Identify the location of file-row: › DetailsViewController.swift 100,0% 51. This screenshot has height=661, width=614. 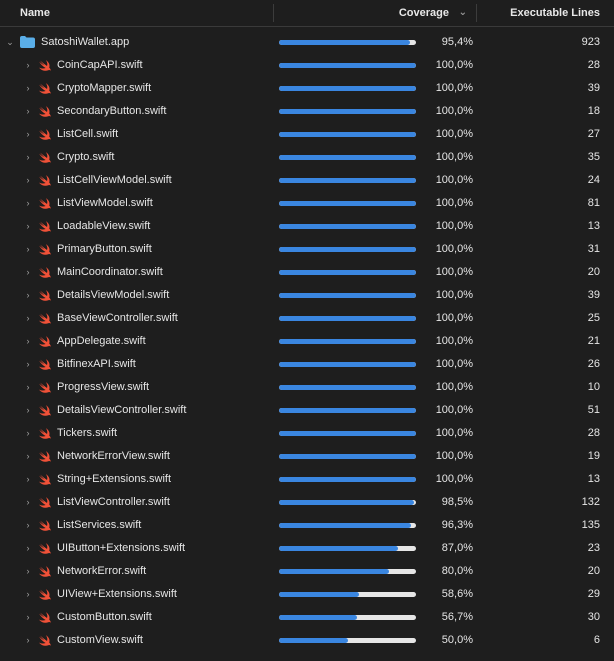
(307, 410).